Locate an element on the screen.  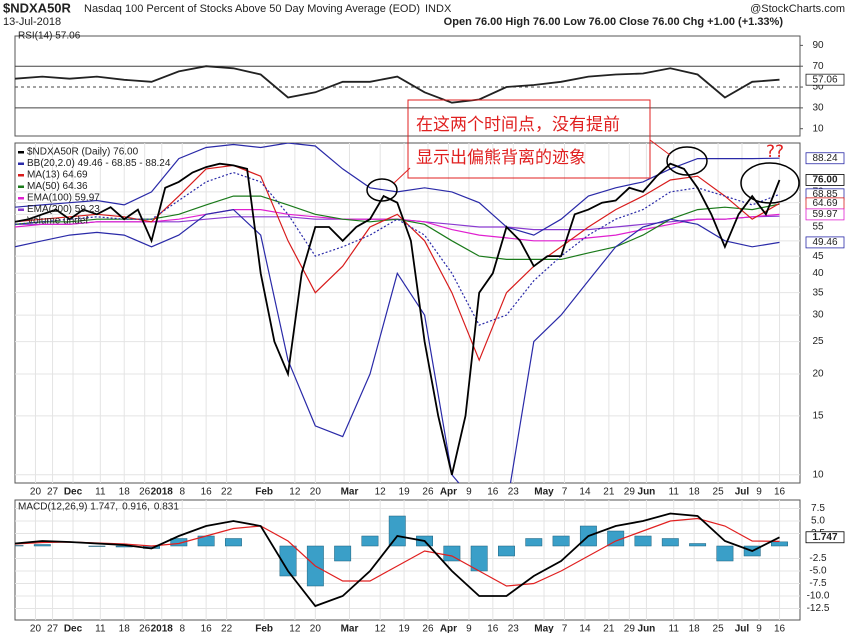
legend-label: BB(20,2.0) 49.46 - 68.85 - 88.24 is located at coordinates (99, 163).